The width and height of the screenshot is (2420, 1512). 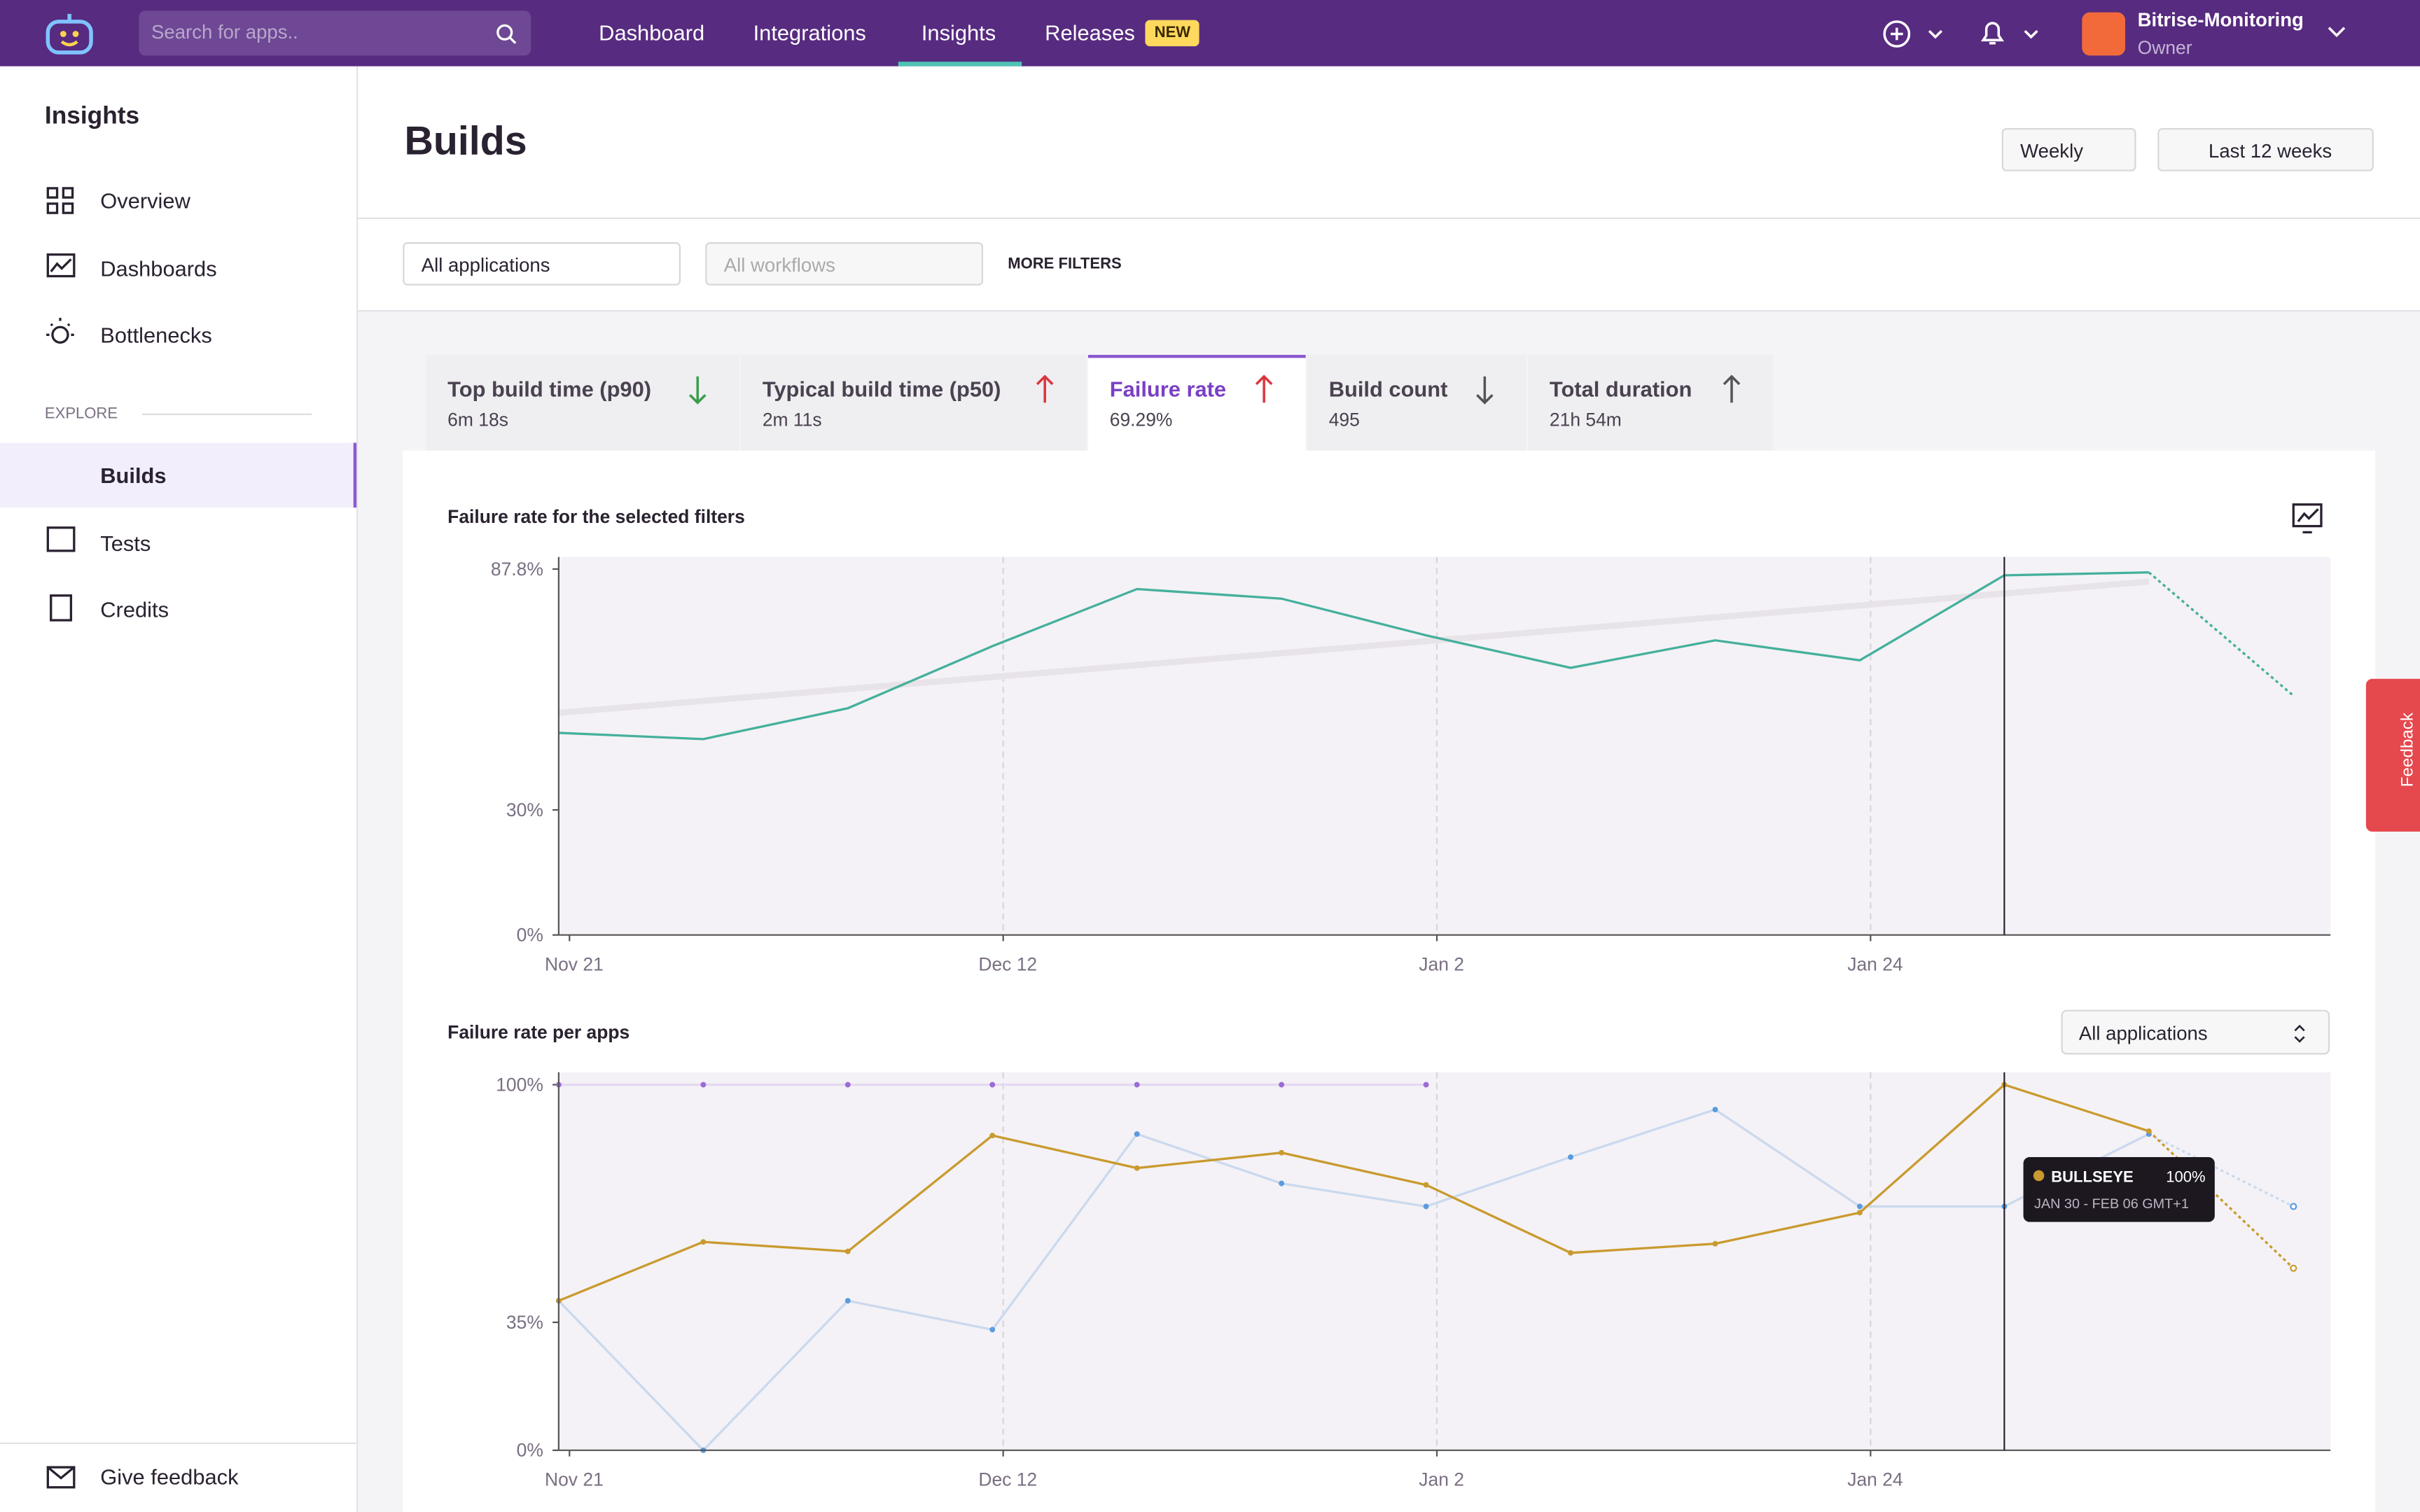 I want to click on tab-label: Typical build time (p50), so click(x=881, y=389).